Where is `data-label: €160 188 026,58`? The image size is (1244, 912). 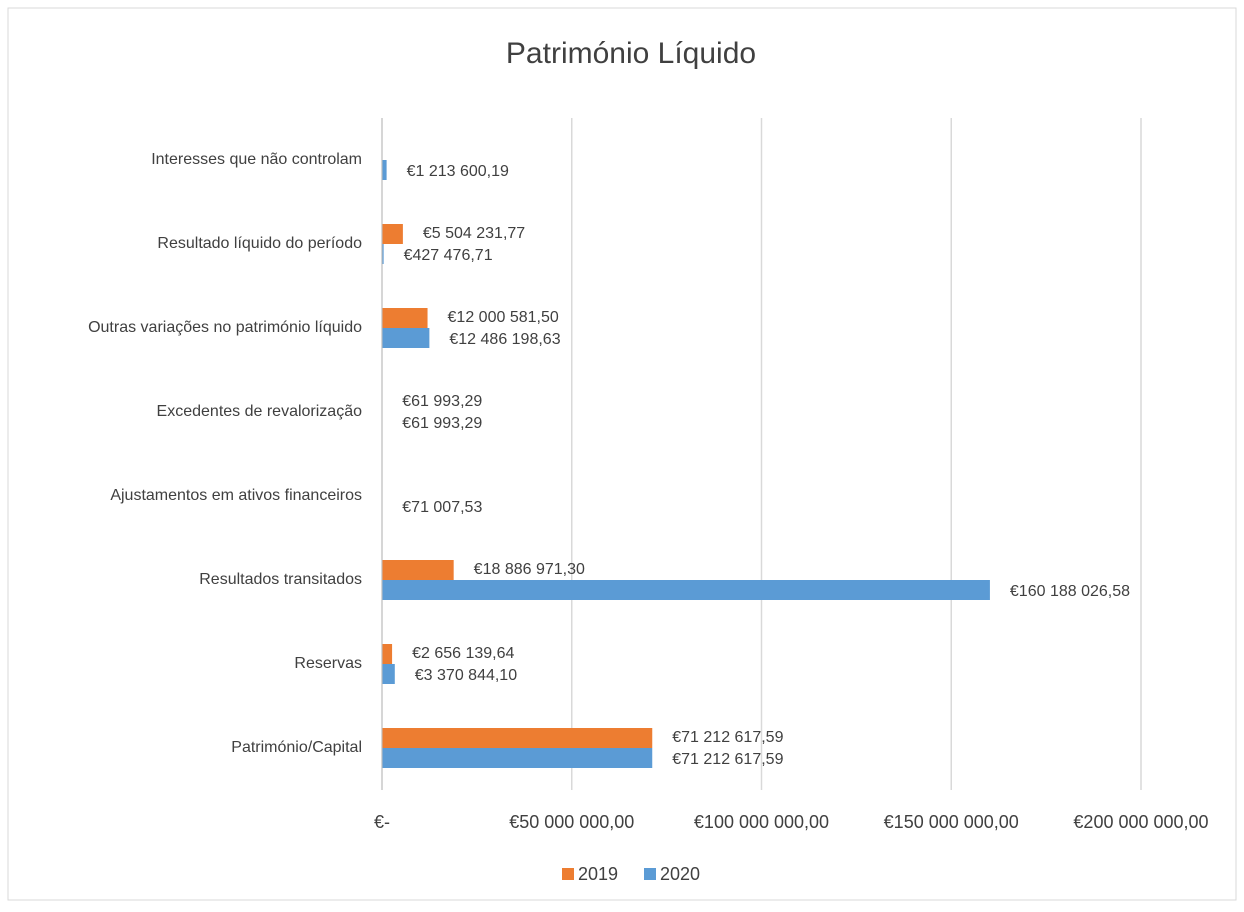 data-label: €160 188 026,58 is located at coordinates (1070, 591).